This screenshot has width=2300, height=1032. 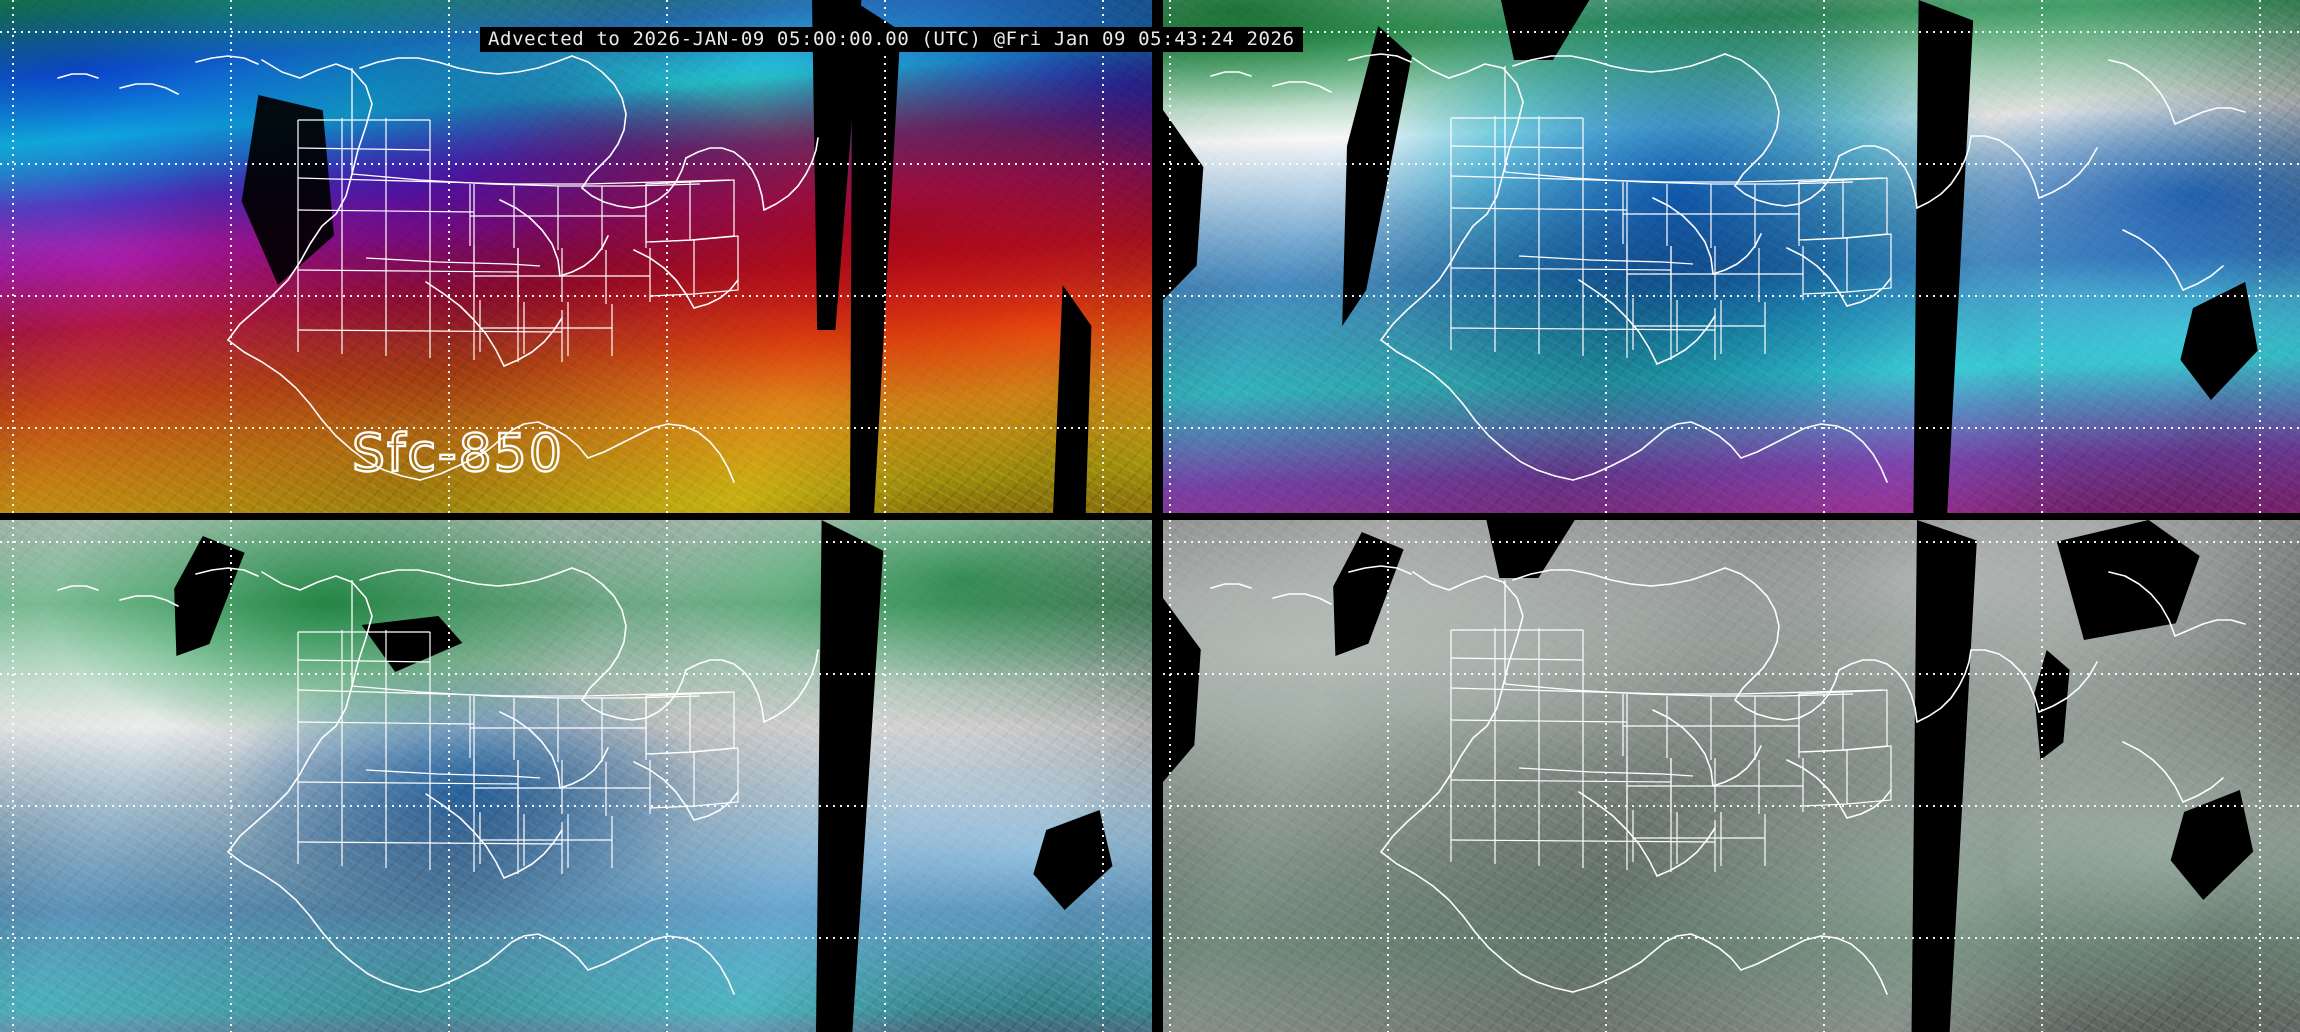 I want to click on panel-label-sfc-850: Sfc-850, so click(x=457, y=454).